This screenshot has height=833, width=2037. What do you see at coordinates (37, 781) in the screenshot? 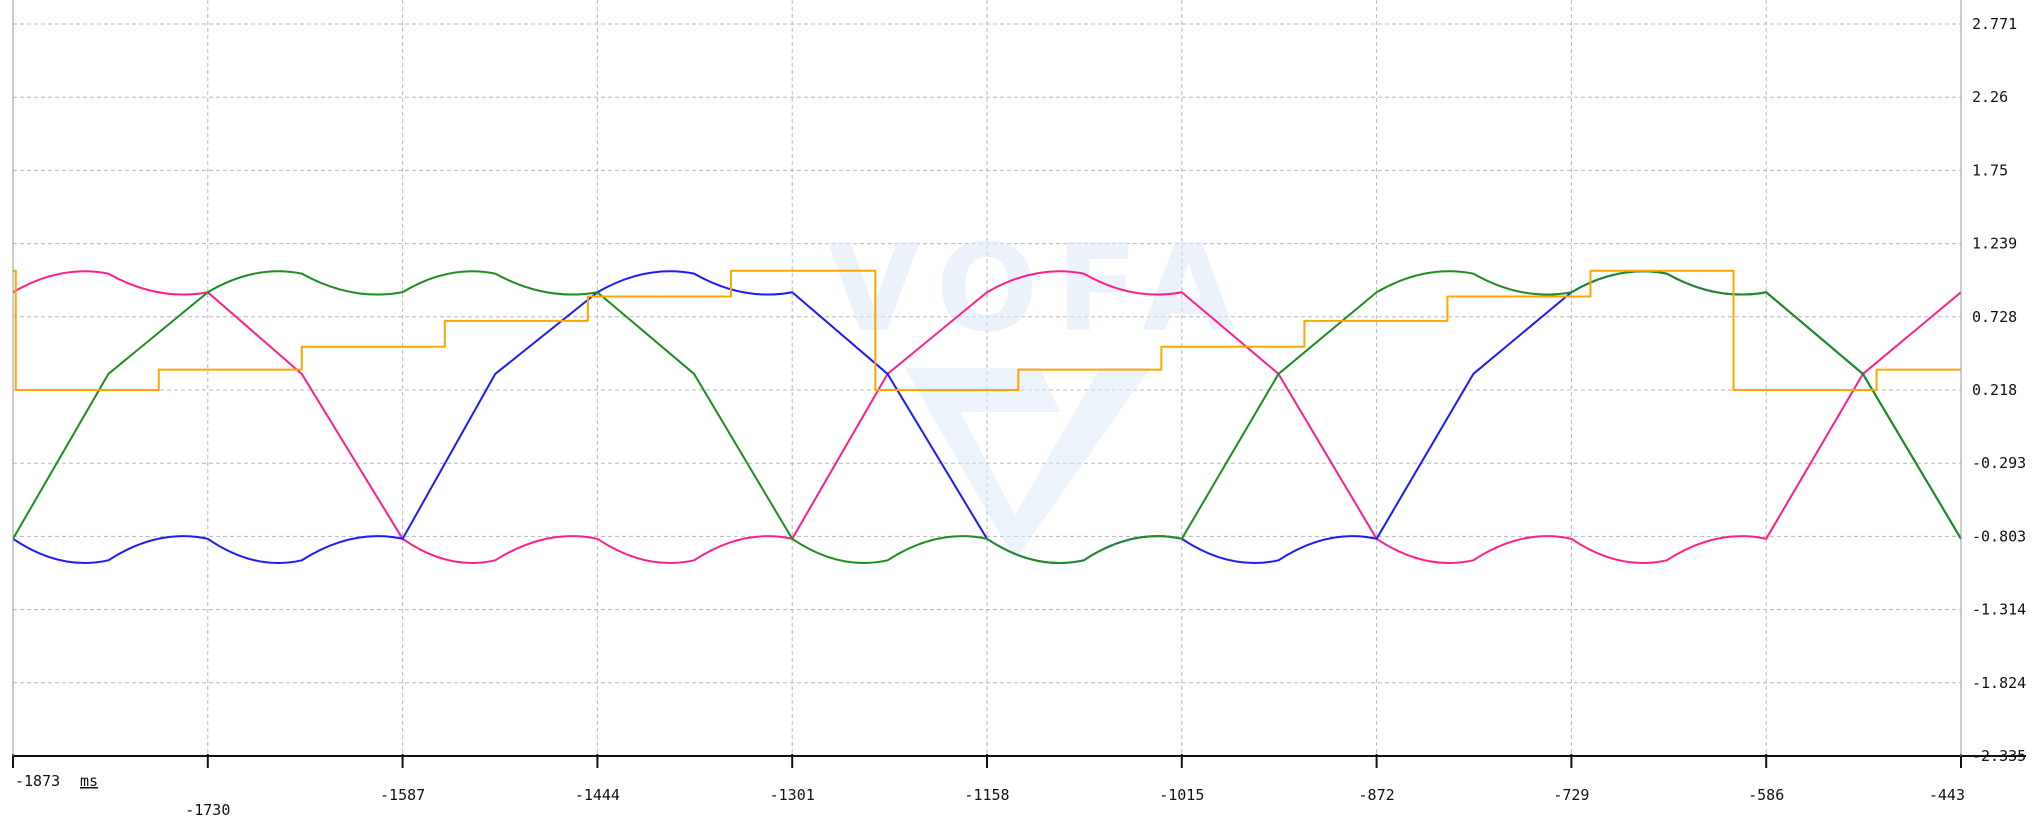
I see `x-tick-label: -1873` at bounding box center [37, 781].